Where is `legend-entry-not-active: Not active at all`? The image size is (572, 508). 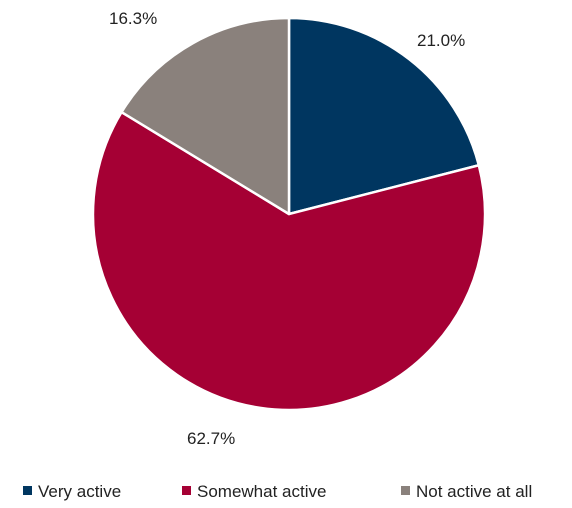
legend-entry-not-active: Not active at all is located at coordinates (466, 491).